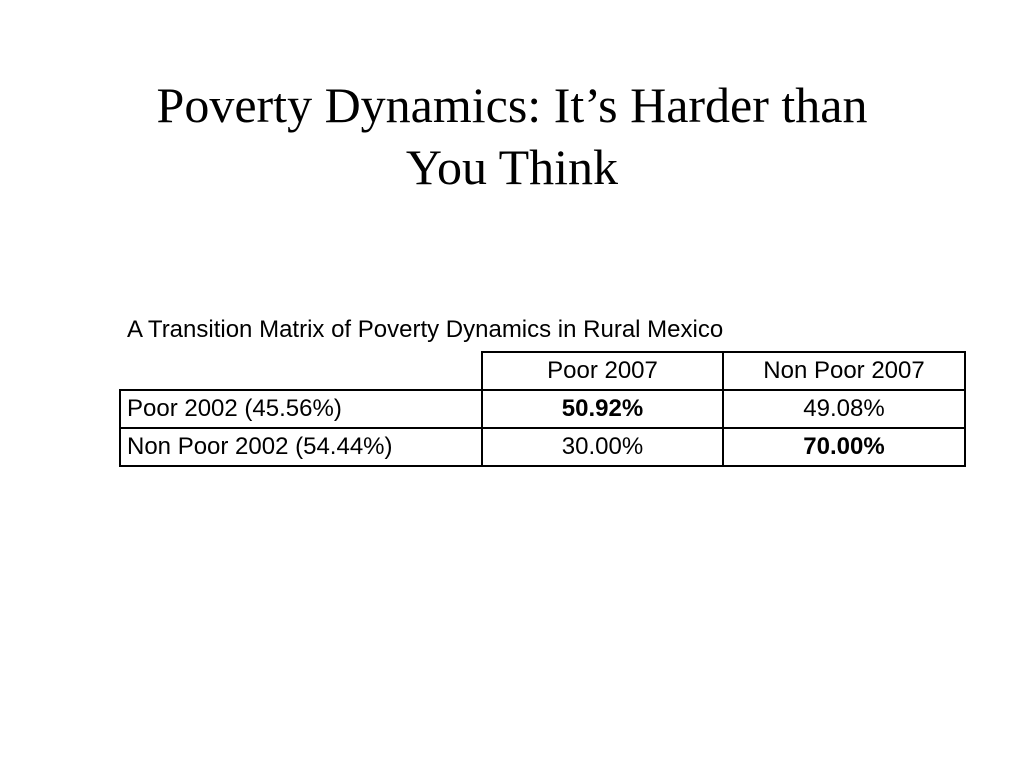  I want to click on table-header-row: Poor 2007 Non Poor 2007, so click(543, 371).